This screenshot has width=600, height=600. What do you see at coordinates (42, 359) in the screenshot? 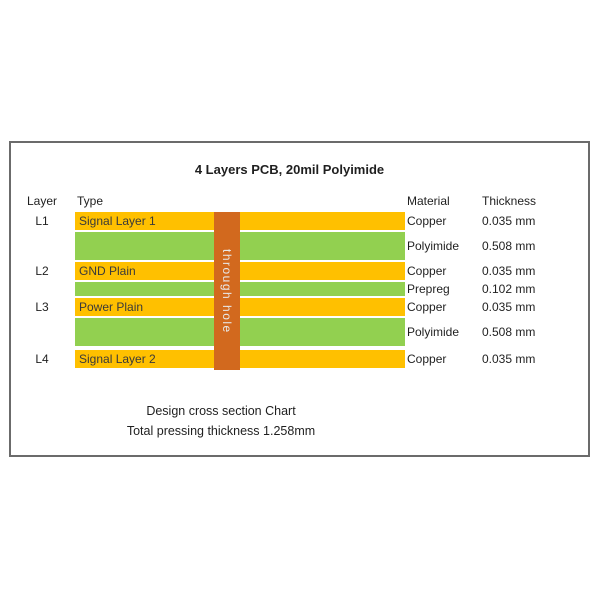
I see `layer-label-l4: L4` at bounding box center [42, 359].